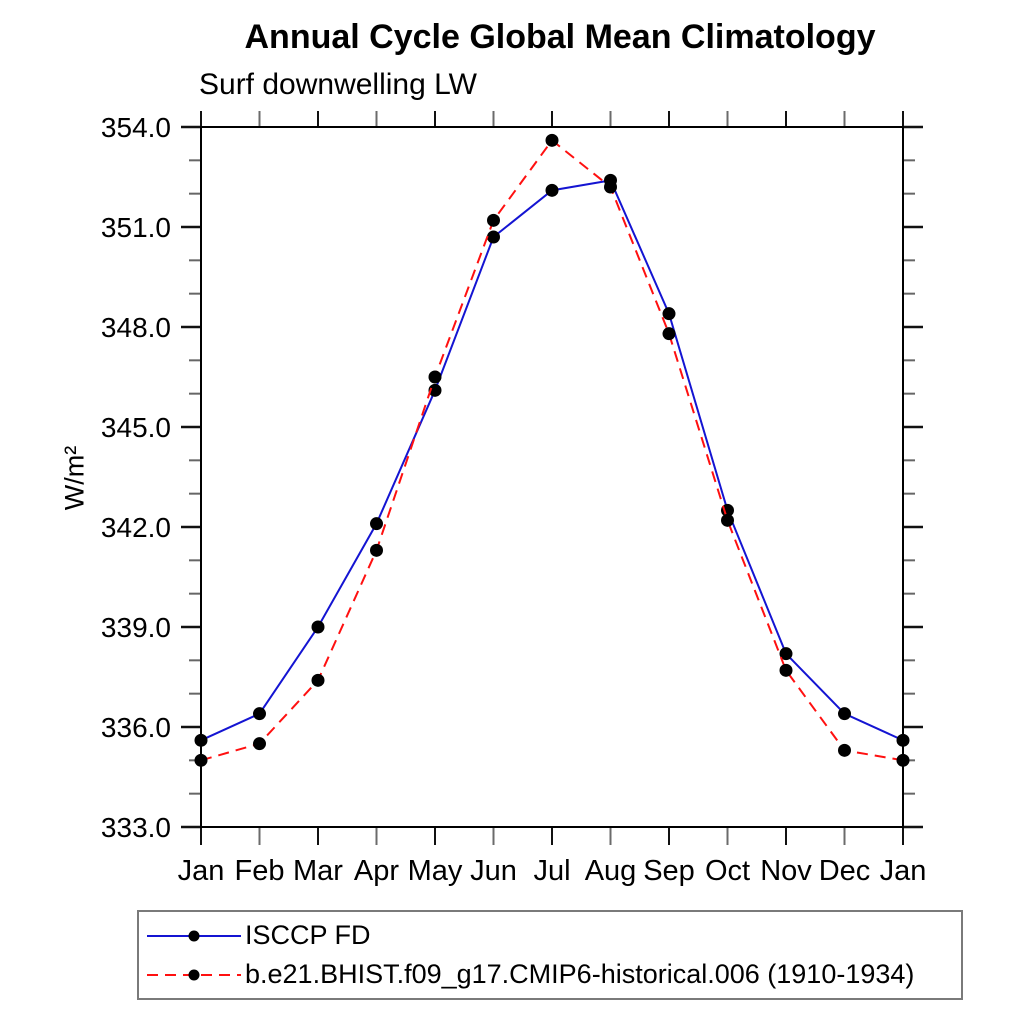  Describe the element at coordinates (435, 871) in the screenshot. I see `svg-text: May` at that location.